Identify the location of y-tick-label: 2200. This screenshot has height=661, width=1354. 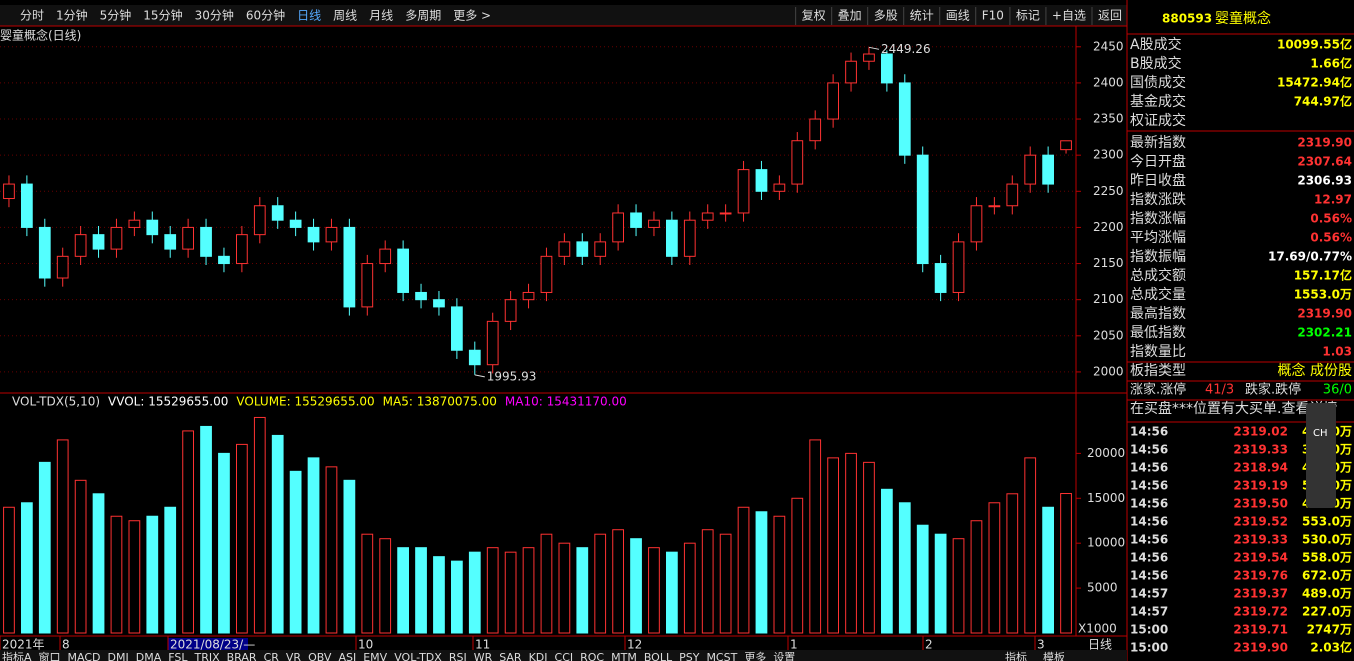
(1108, 227).